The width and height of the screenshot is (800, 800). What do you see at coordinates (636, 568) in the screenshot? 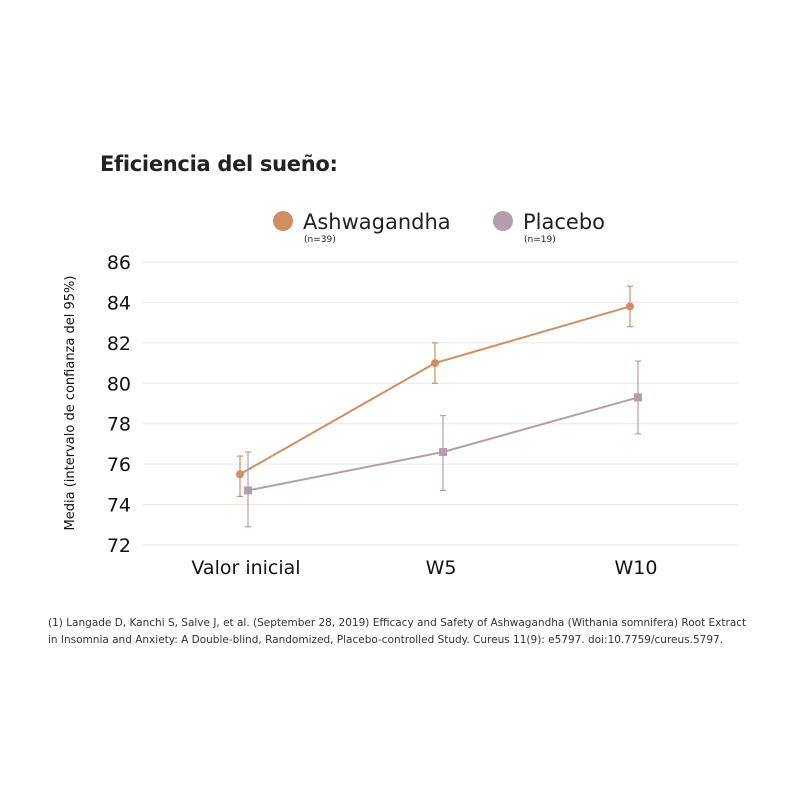
I see `x-tick-label: W10` at bounding box center [636, 568].